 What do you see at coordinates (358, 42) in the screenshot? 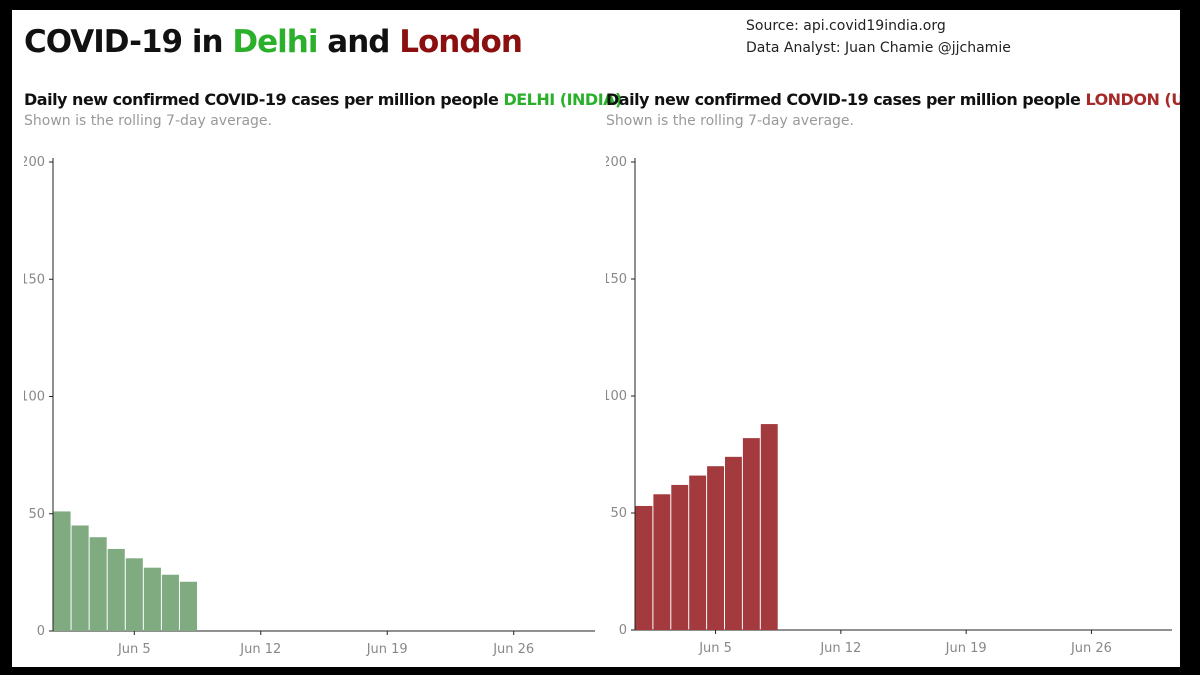
I see `title-mid: and` at bounding box center [358, 42].